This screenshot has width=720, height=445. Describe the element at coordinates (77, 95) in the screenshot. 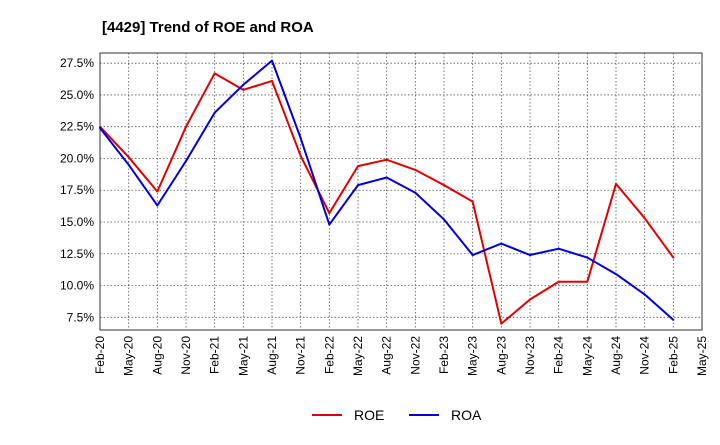

I see `y-tick-label: 25.0%` at that location.